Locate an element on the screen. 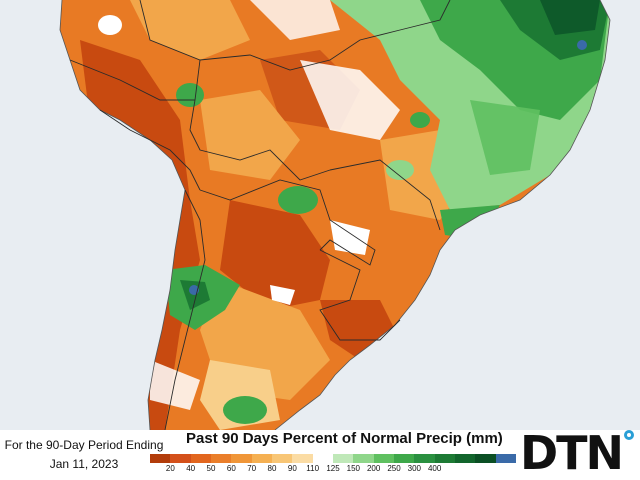 This screenshot has width=640, height=480. logo-text: DTN is located at coordinates (572, 453).